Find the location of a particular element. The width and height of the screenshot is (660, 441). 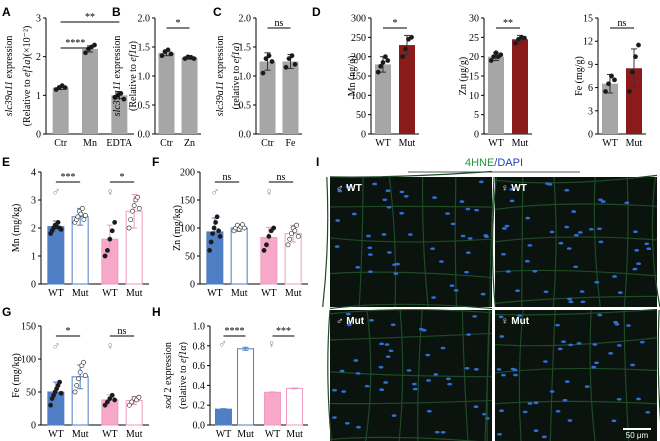

significance-label: * is located at coordinates (68, 331).